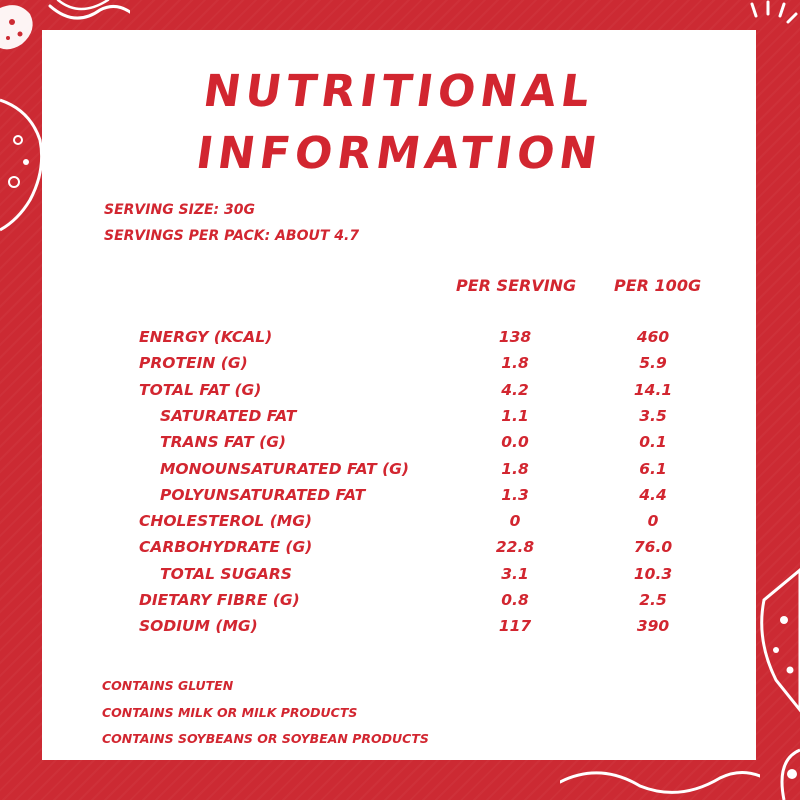 The width and height of the screenshot is (800, 800). What do you see at coordinates (653, 442) in the screenshot?
I see `per-100g-value: 0.1` at bounding box center [653, 442].